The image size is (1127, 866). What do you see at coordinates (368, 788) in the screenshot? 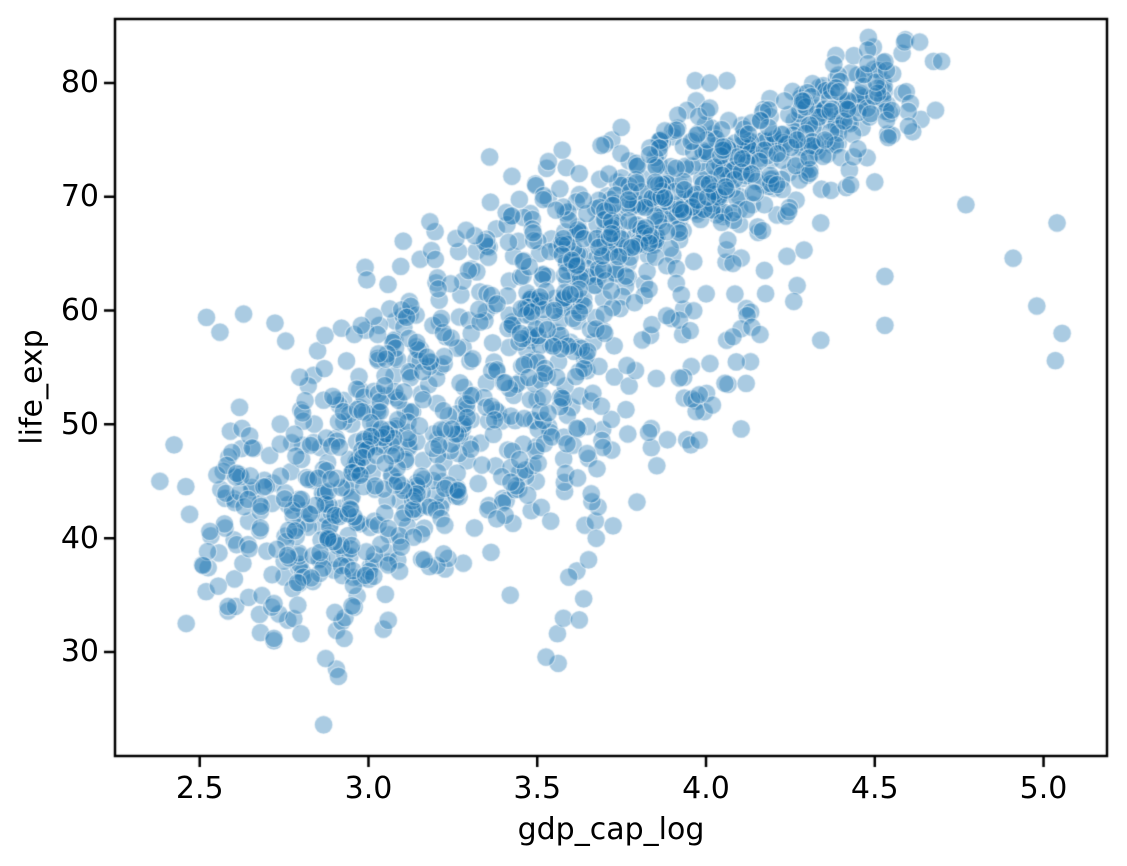
I see `x-tick-label: 3.0` at bounding box center [368, 788].